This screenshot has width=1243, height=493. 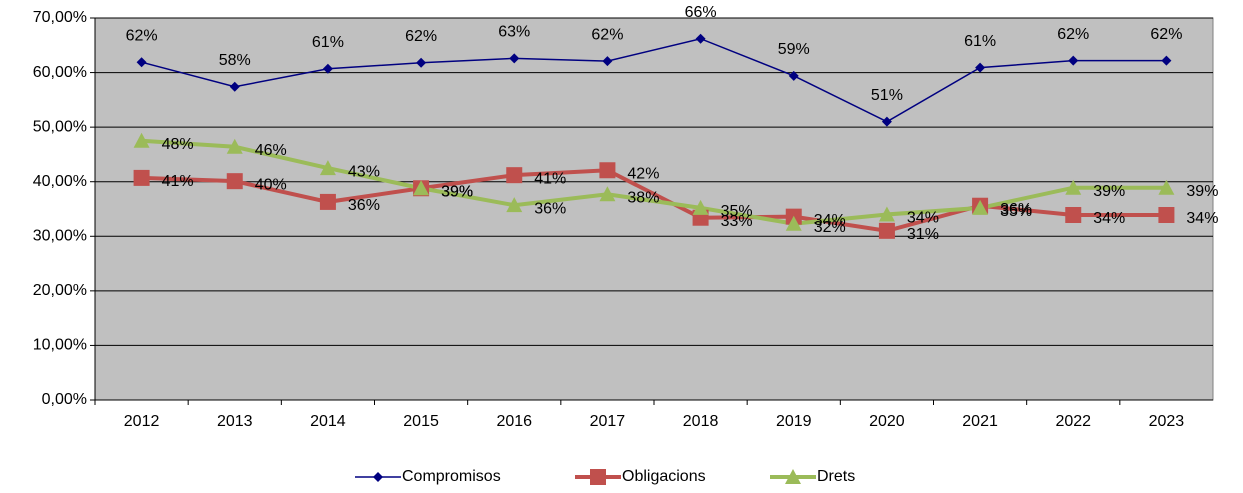 What do you see at coordinates (980, 421) in the screenshot?
I see `x-tick-label: 2021` at bounding box center [980, 421].